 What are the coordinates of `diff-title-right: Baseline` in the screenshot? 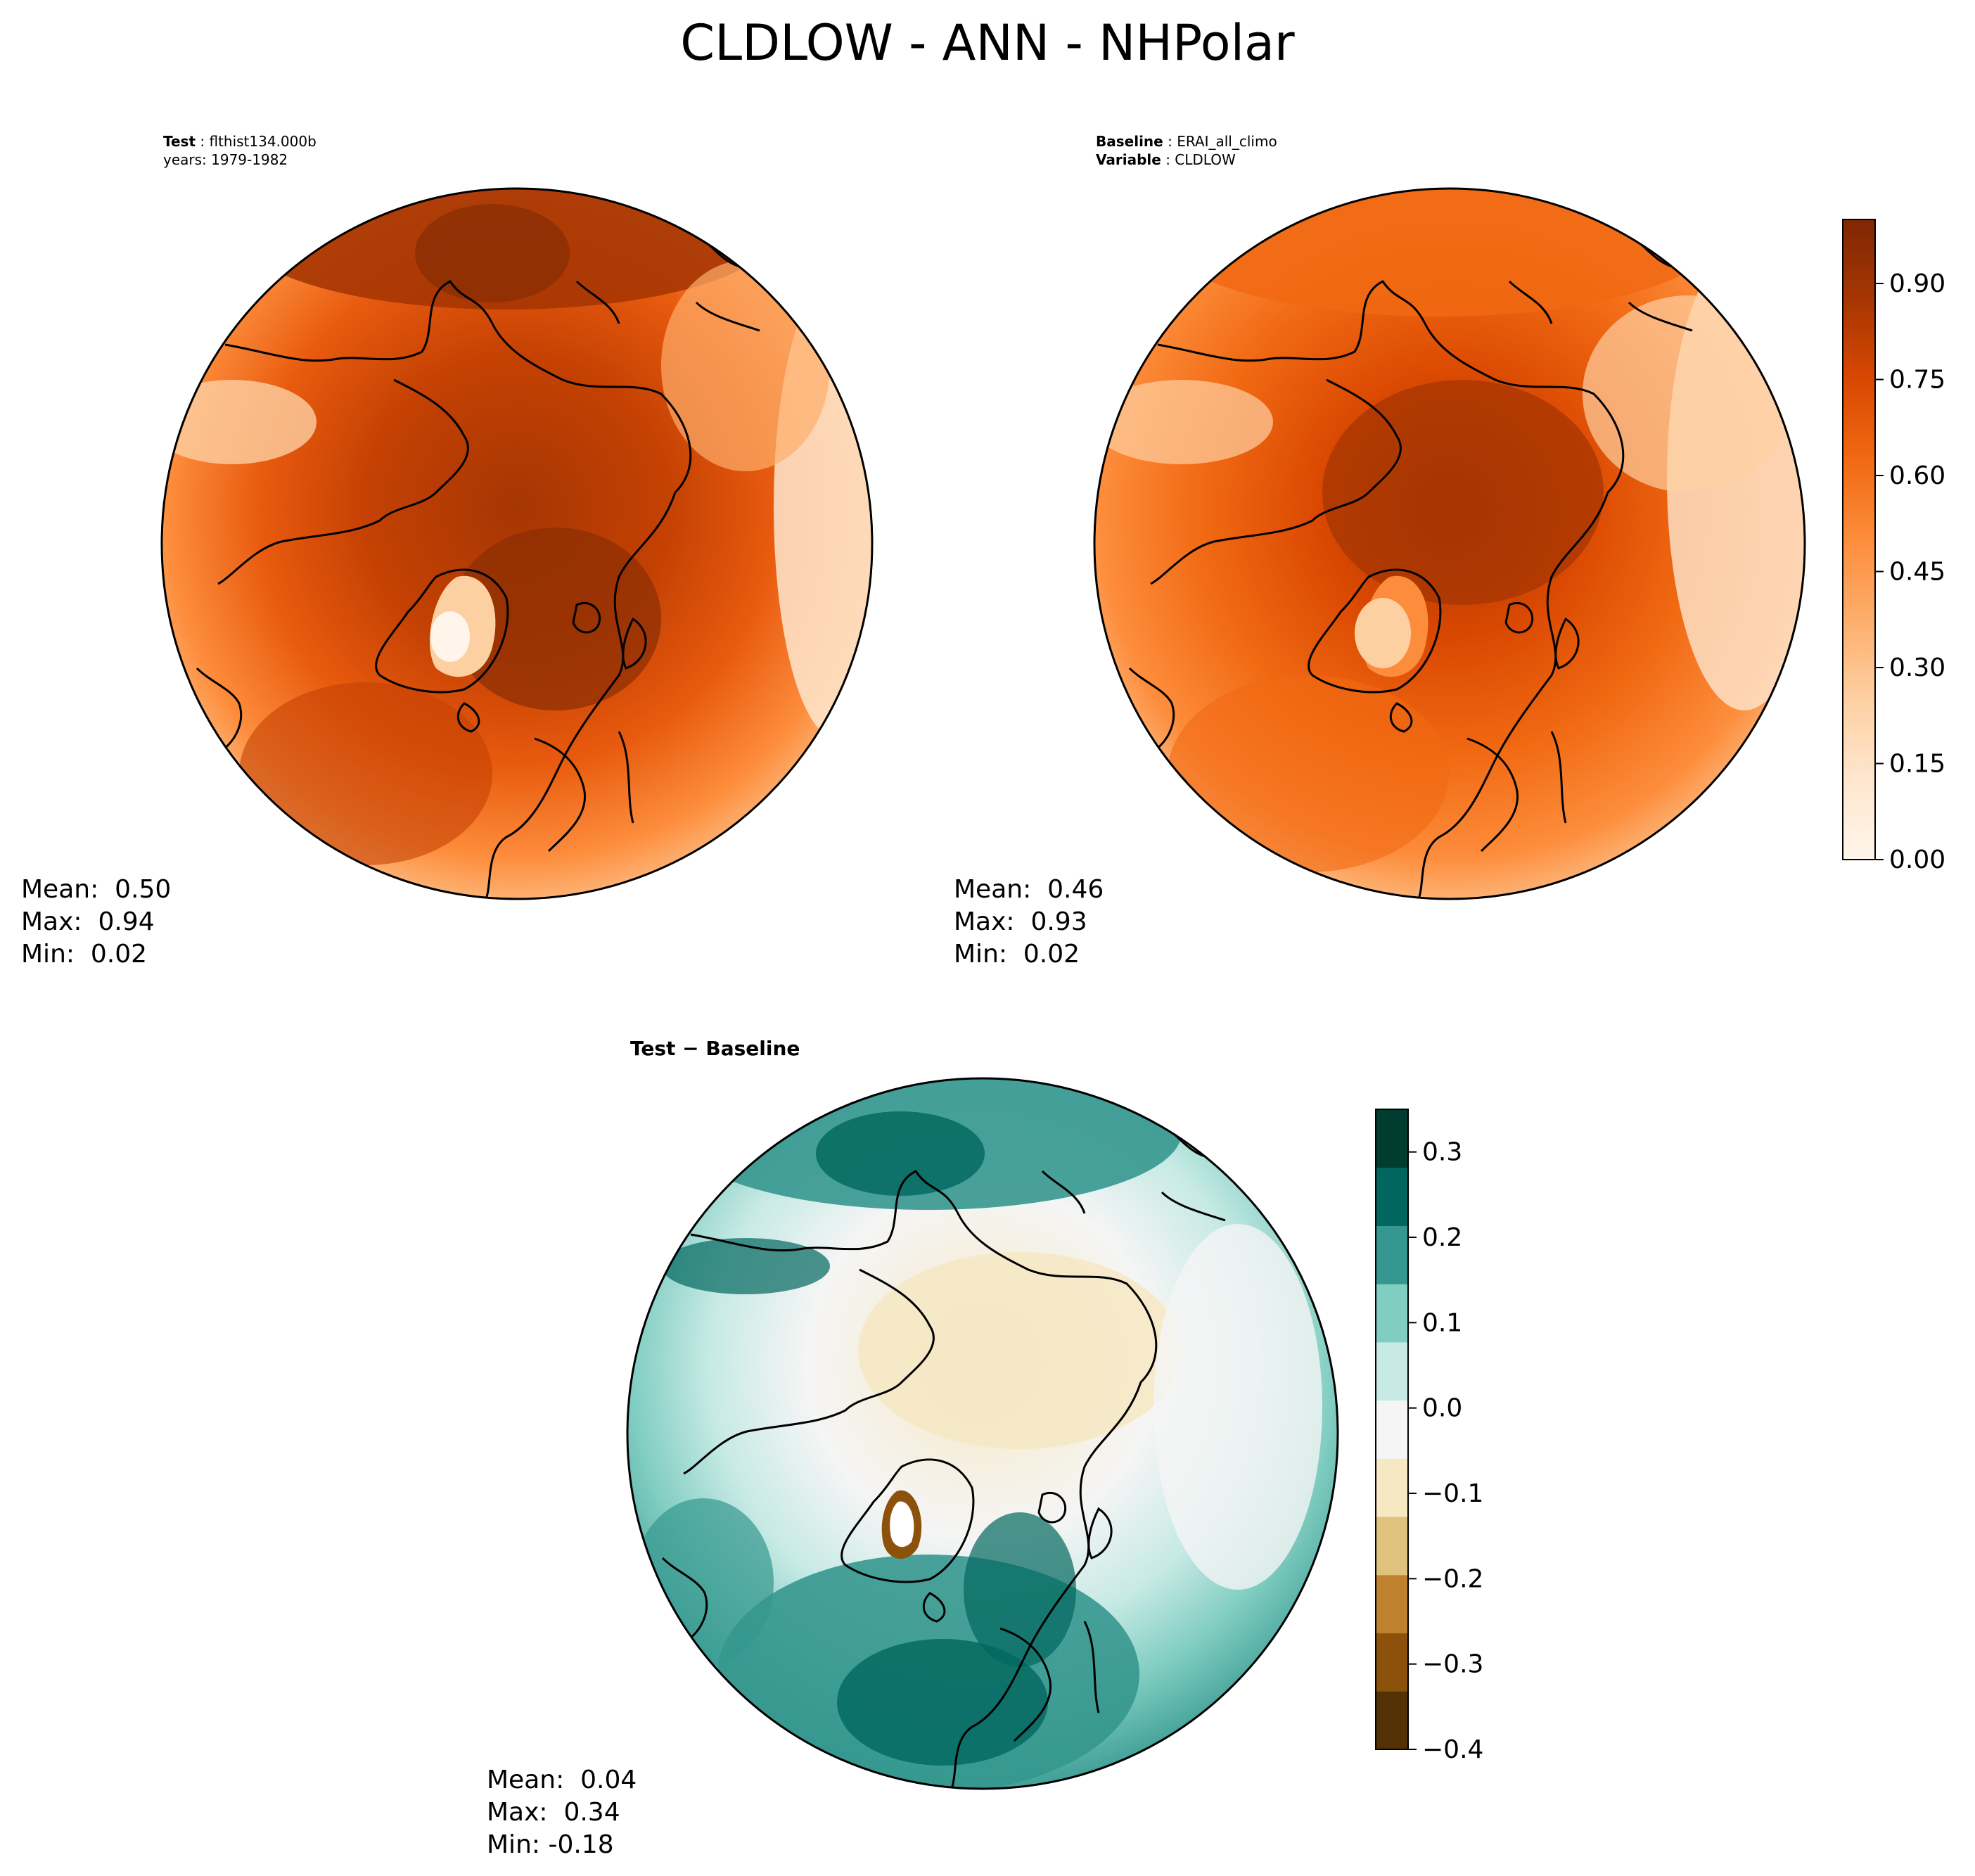 It's located at (752, 1048).